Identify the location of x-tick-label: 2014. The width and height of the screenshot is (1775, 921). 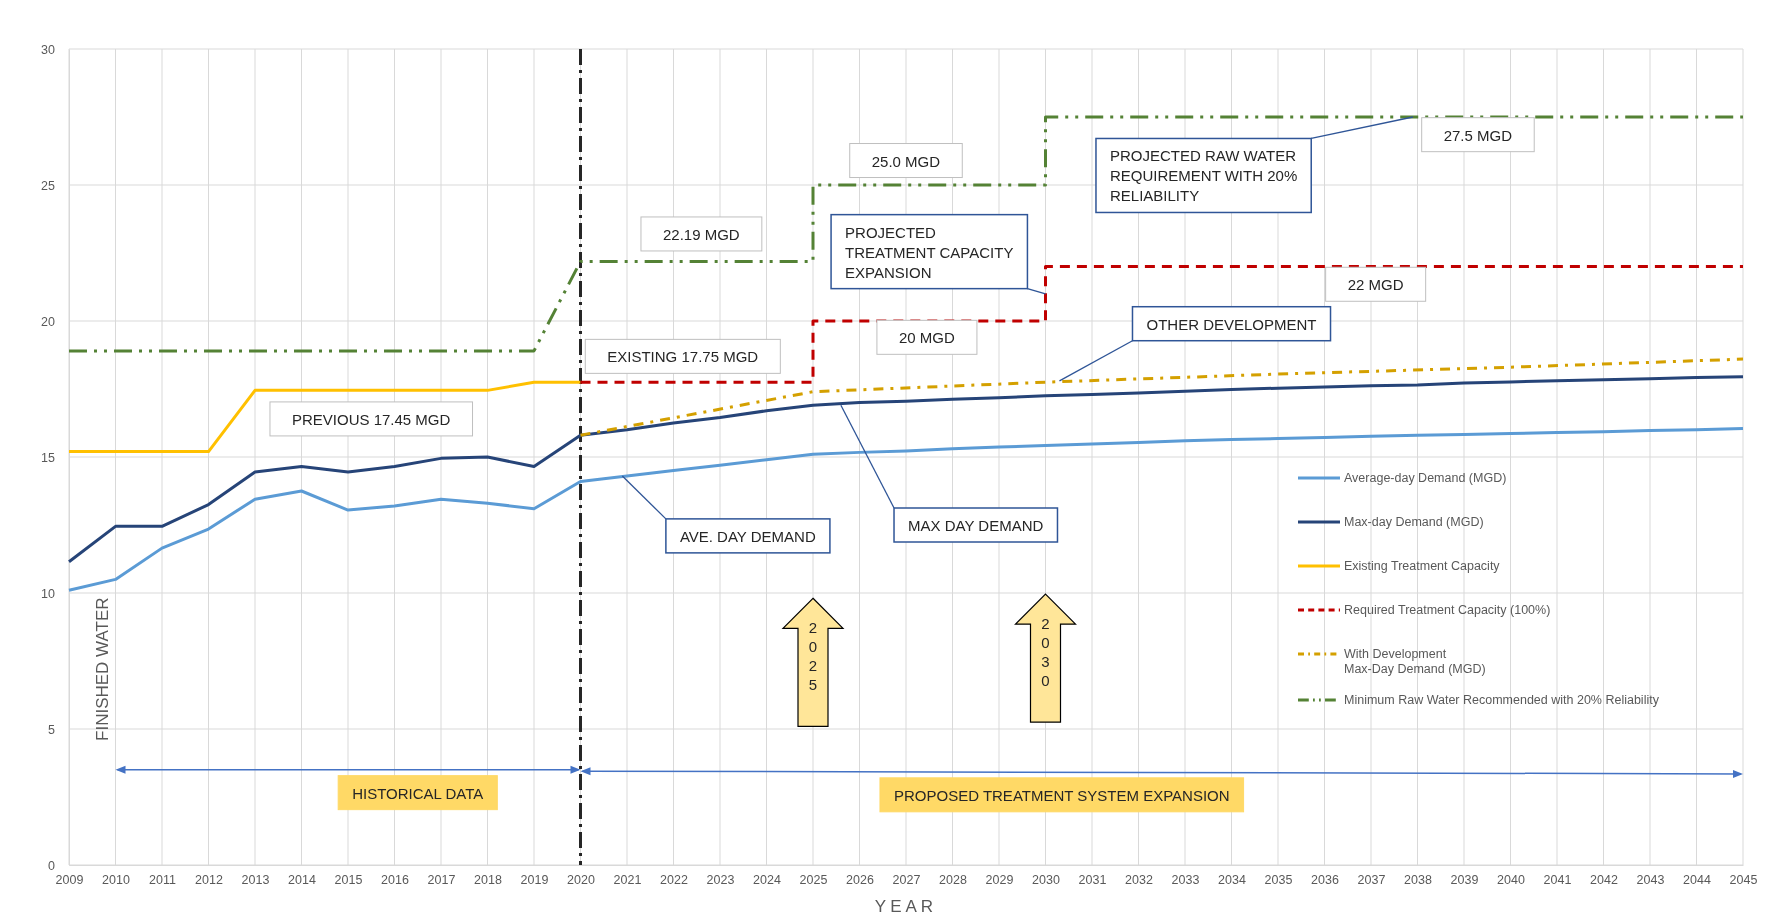
(302, 879).